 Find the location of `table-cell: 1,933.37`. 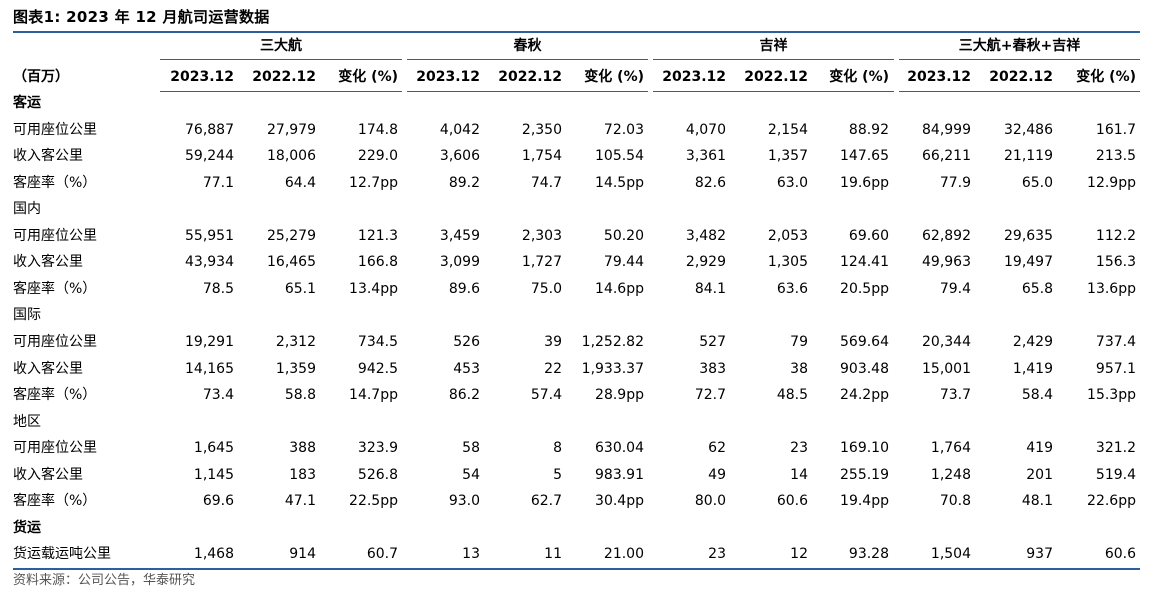

table-cell: 1,933.37 is located at coordinates (612, 369).